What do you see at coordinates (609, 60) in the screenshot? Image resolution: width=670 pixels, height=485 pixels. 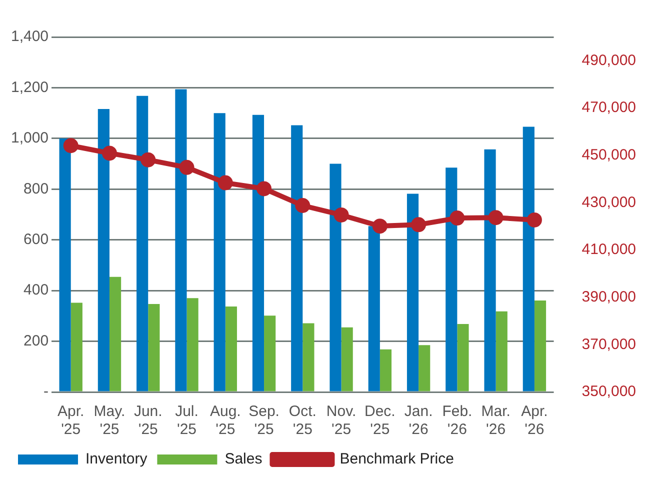 I see `y2-tick-label: 490,000` at bounding box center [609, 60].